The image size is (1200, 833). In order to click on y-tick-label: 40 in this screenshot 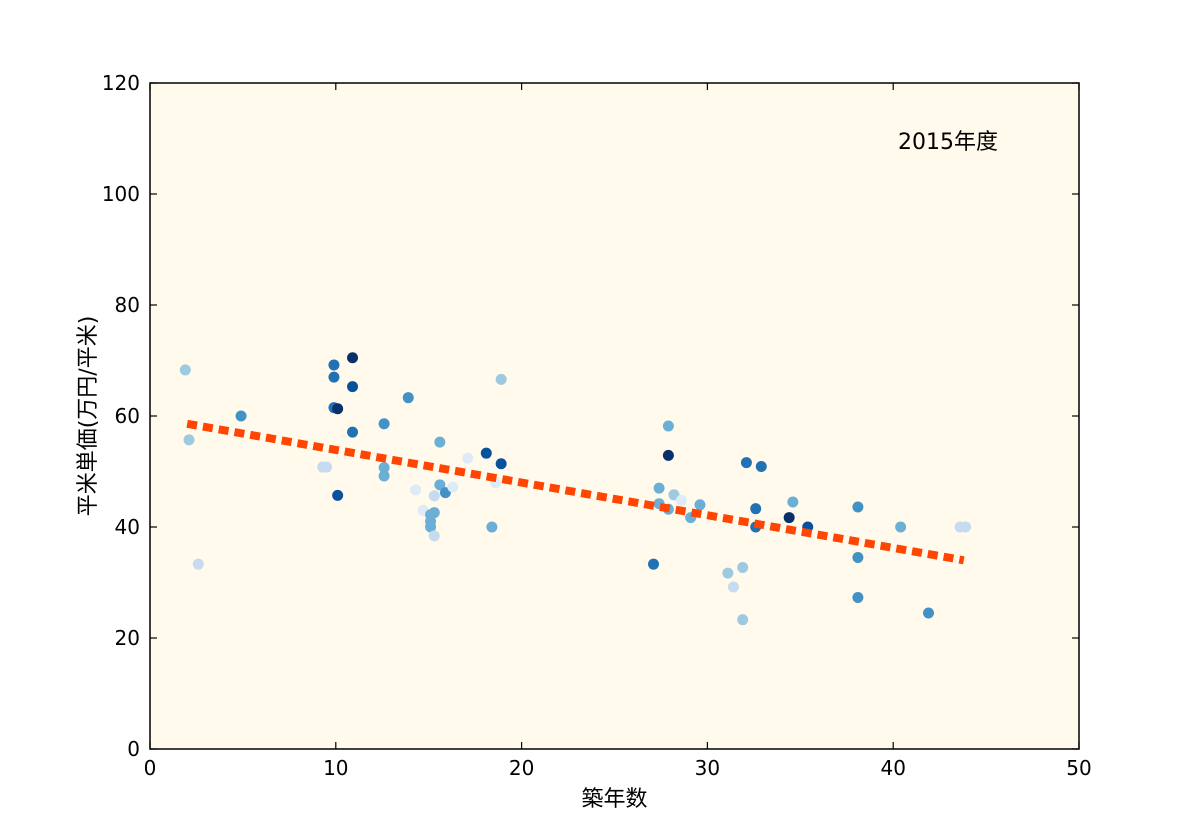, I will do `click(127, 527)`.